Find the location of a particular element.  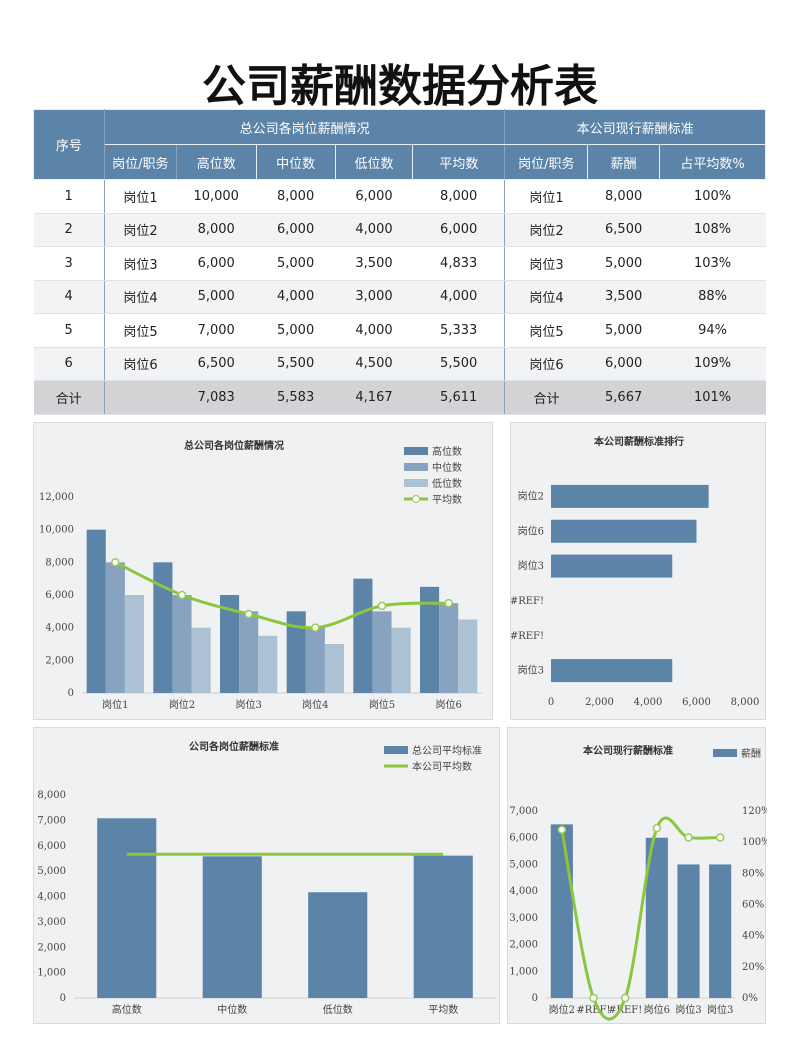

table-cell: 岗位3 is located at coordinates (140, 263).